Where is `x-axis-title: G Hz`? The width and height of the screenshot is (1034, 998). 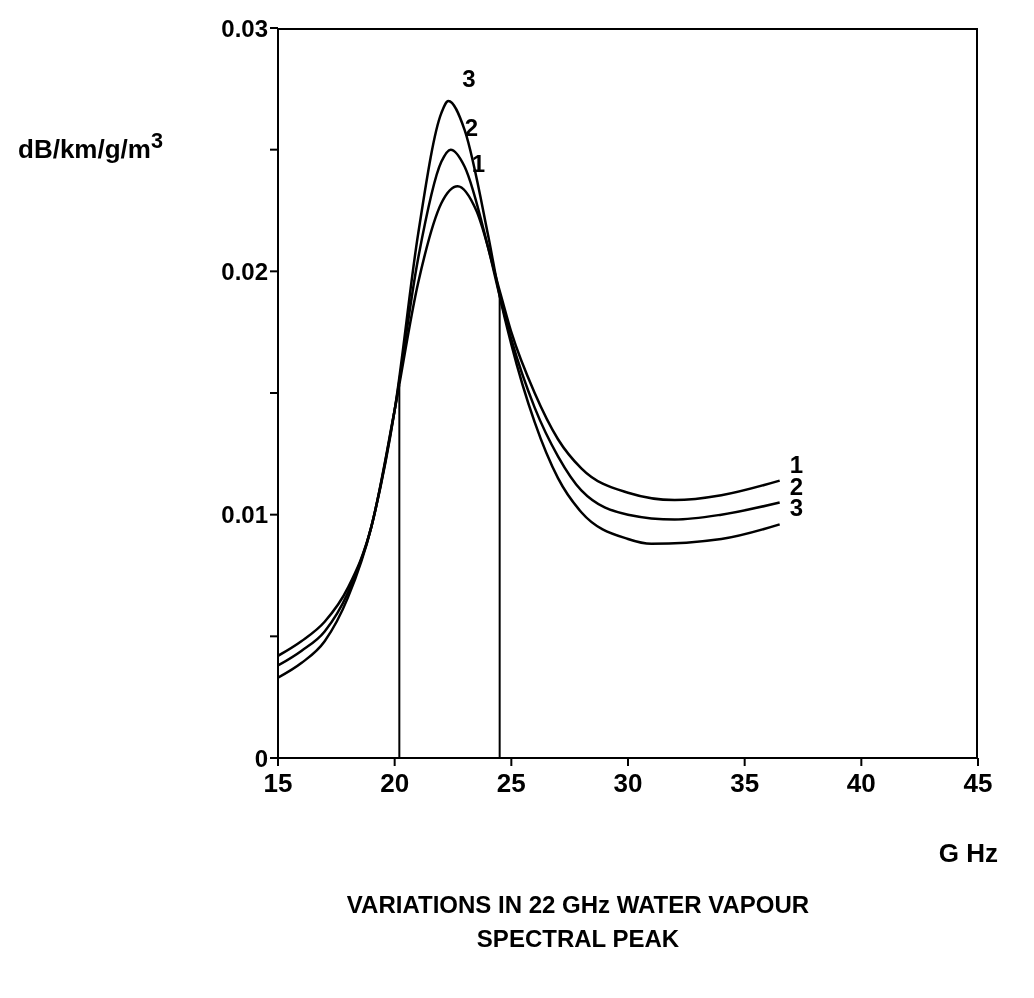 x-axis-title: G Hz is located at coordinates (968, 853).